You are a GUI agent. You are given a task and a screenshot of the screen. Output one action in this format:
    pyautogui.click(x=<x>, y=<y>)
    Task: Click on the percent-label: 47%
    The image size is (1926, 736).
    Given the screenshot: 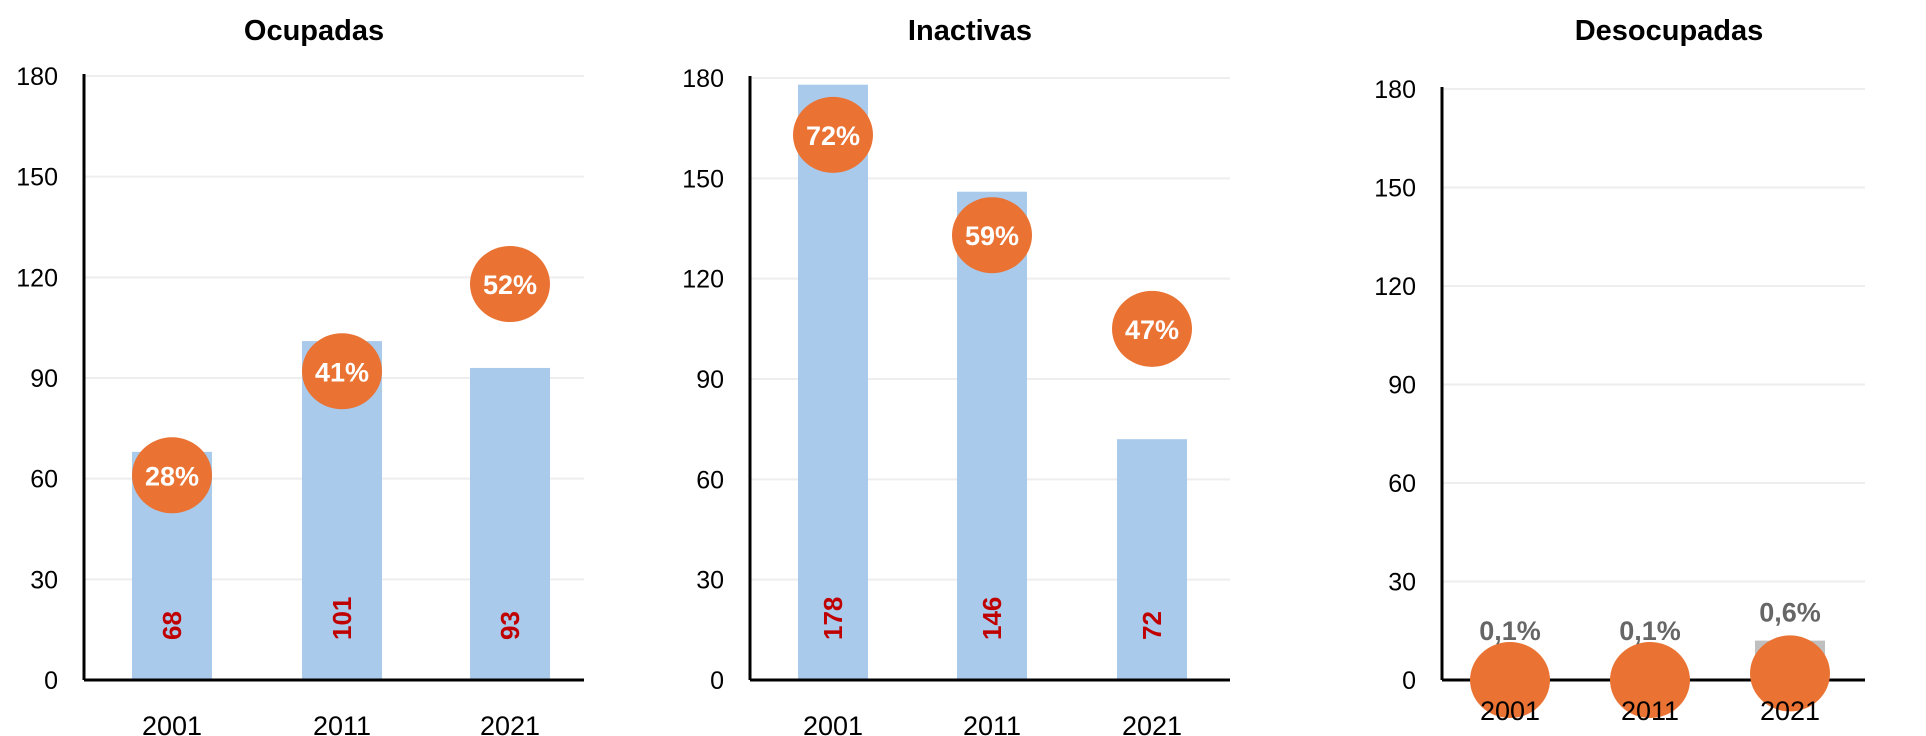 What is the action you would take?
    pyautogui.click(x=1152, y=330)
    